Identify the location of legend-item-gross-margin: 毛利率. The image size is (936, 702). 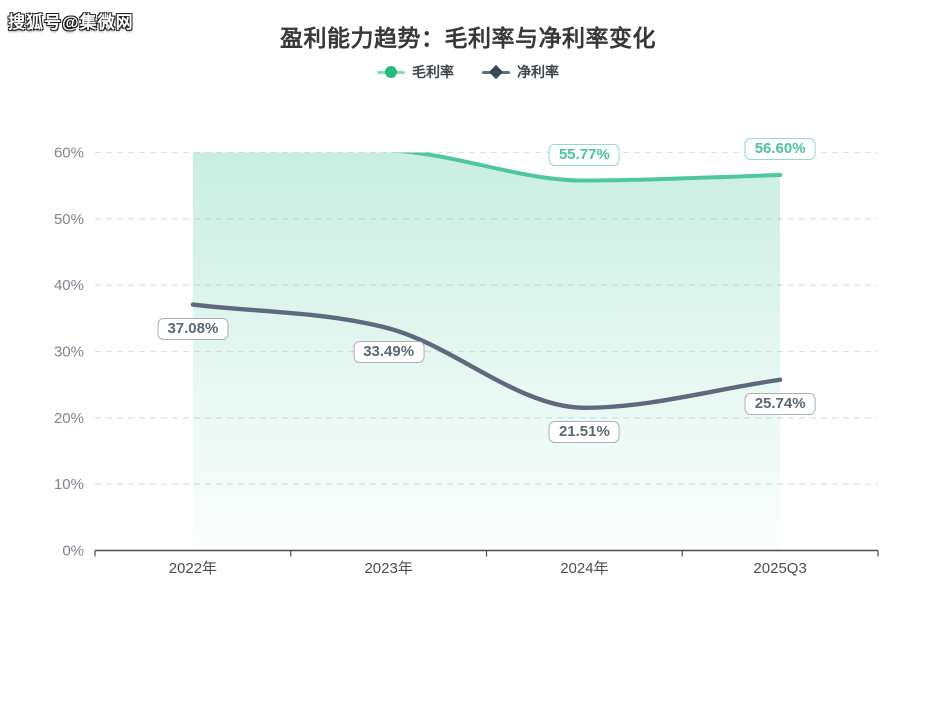
(415, 72).